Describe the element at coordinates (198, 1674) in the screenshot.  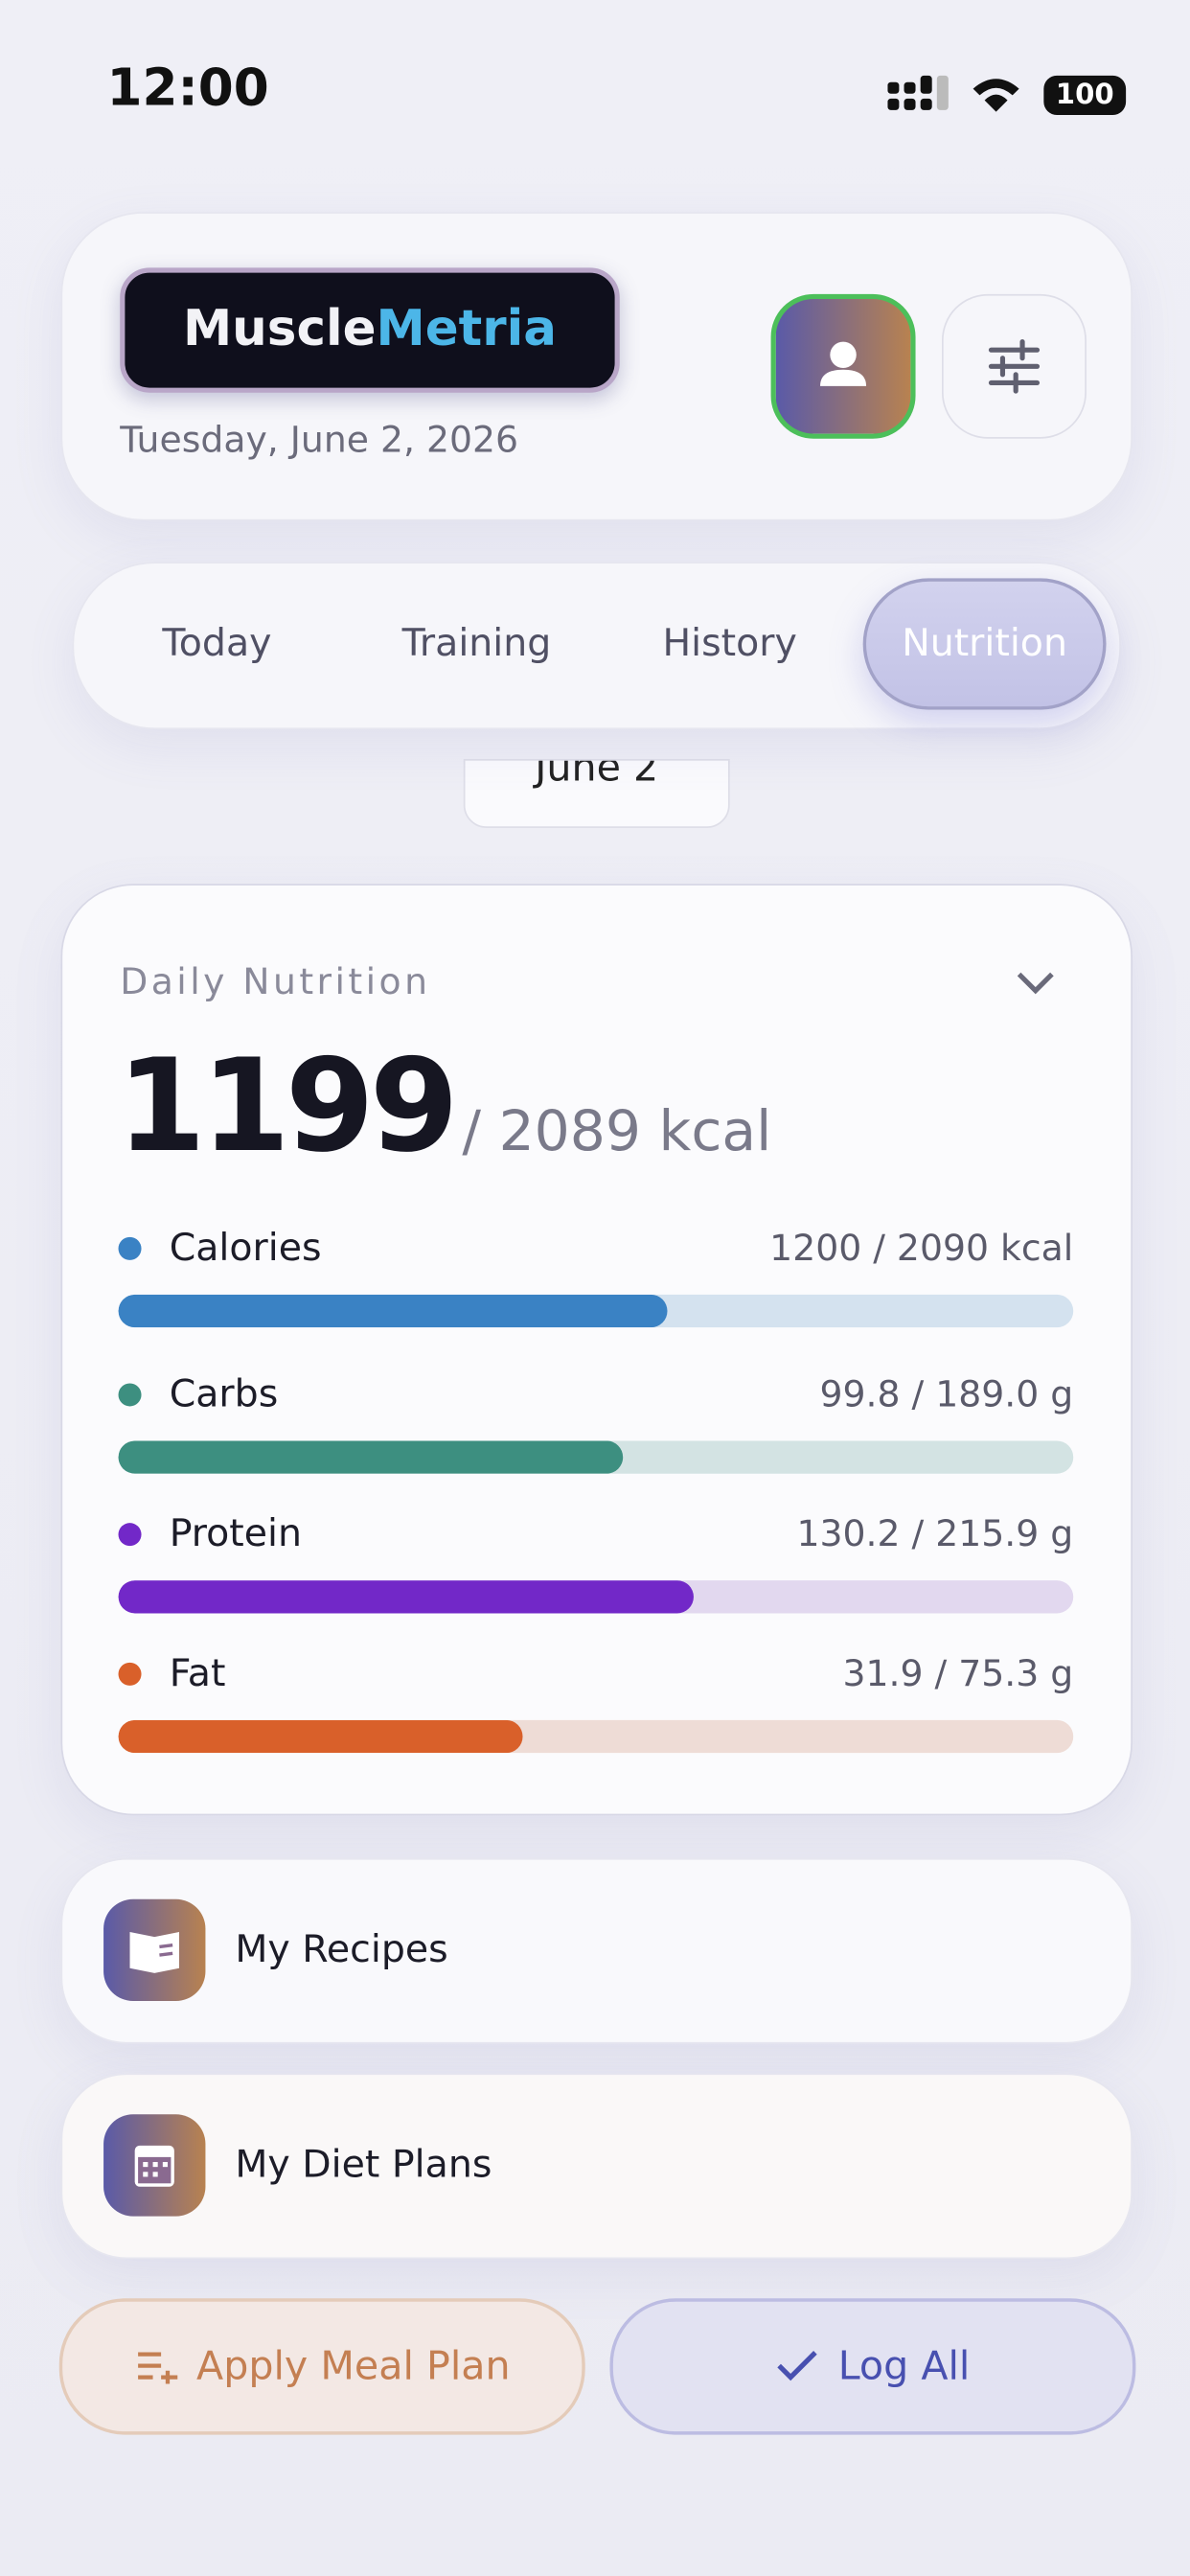
I see `macro-name: Fat` at that location.